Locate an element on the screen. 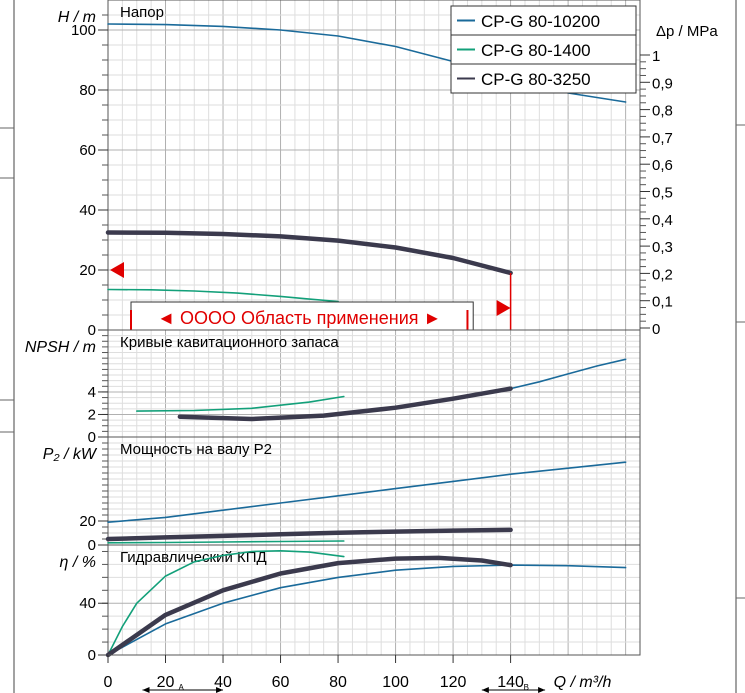 The width and height of the screenshot is (745, 693). y-tick-label: 2 is located at coordinates (92, 414).